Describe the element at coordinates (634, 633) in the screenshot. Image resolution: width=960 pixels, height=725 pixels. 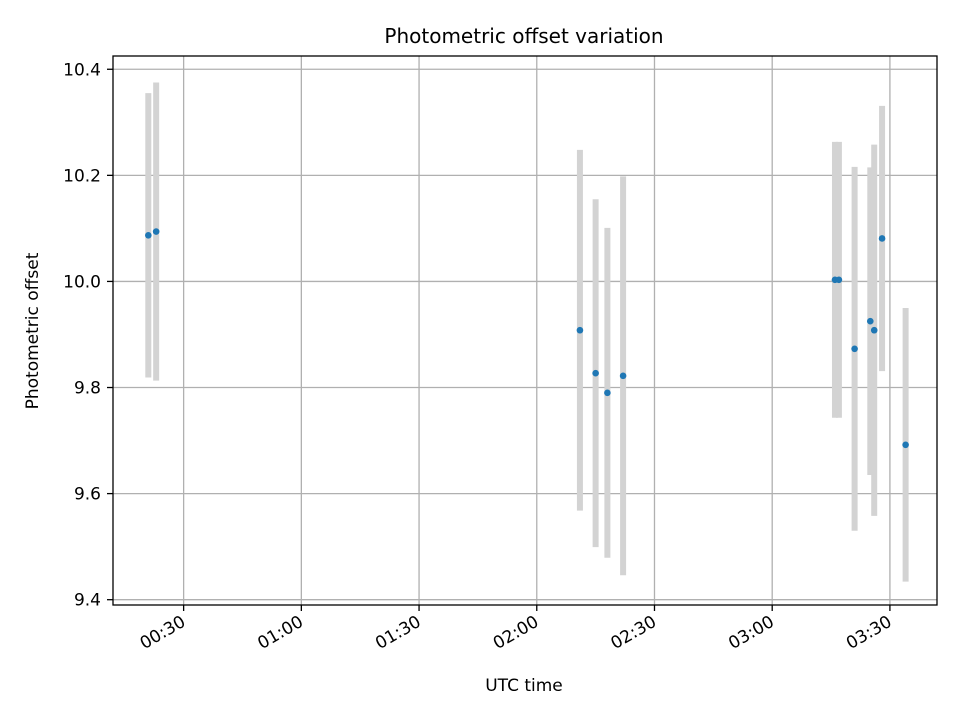
I see `x-tick-label: 02:30` at that location.